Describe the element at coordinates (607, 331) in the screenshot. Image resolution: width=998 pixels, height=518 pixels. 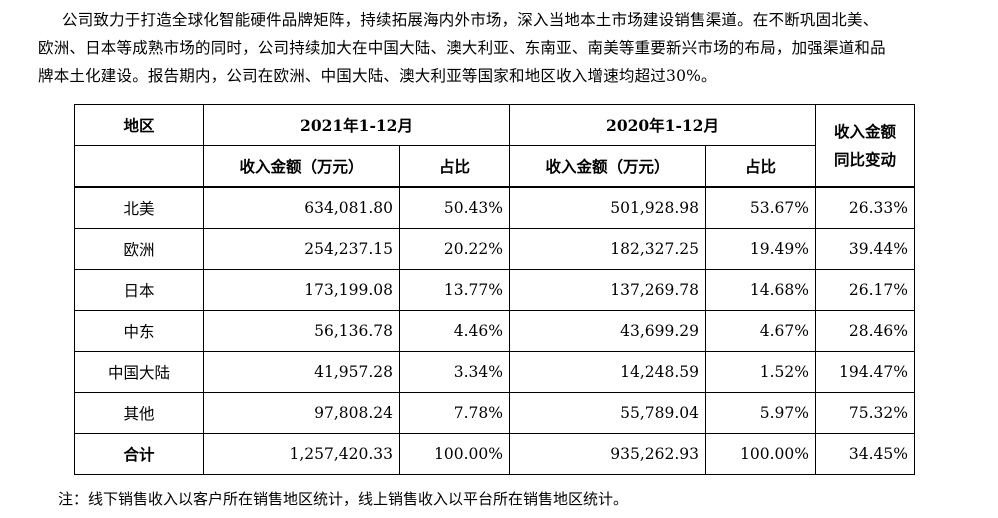
I see `revenue-2020-cell: 43,699.29` at that location.